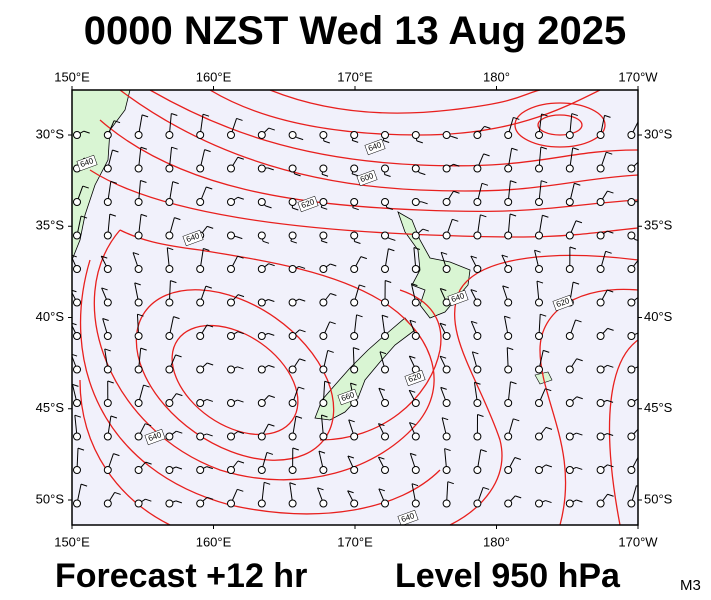 This screenshot has height=600, width=711. Describe the element at coordinates (658, 407) in the screenshot. I see `lat-label-right: 45°S` at that location.